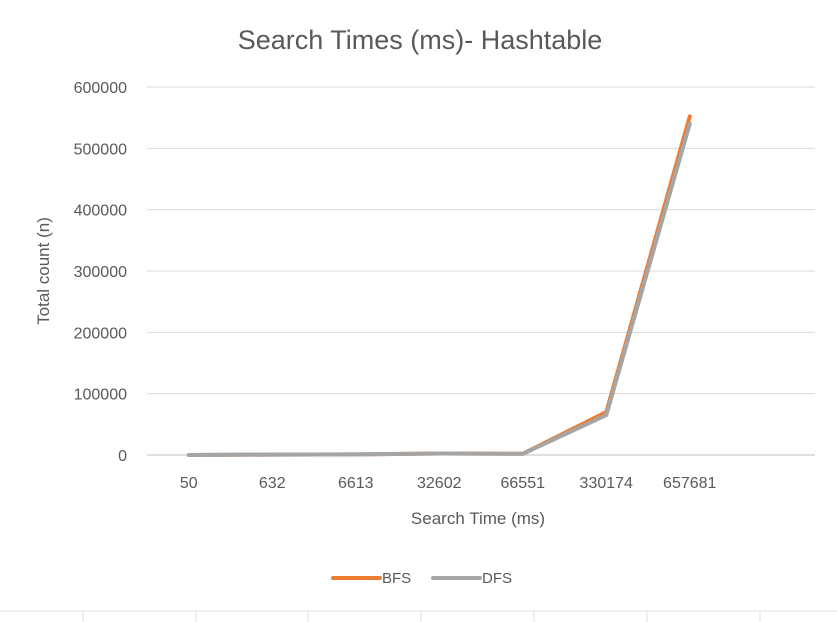 This screenshot has width=837, height=622. Describe the element at coordinates (356, 483) in the screenshot. I see `x-tick-label: 6613` at that location.